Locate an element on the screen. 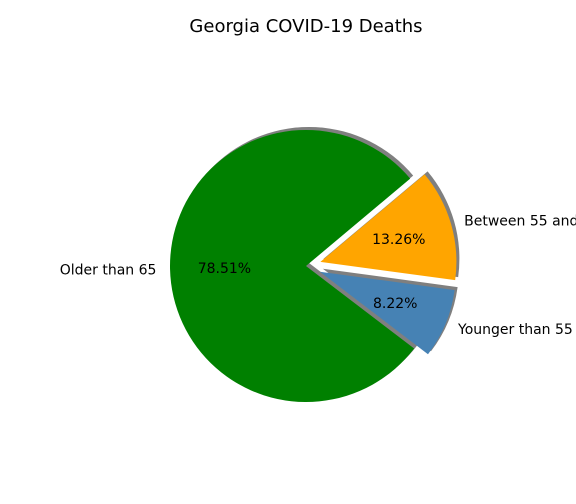 The width and height of the screenshot is (576, 504). pct-label-older-than-65: 78.51% is located at coordinates (224, 269).